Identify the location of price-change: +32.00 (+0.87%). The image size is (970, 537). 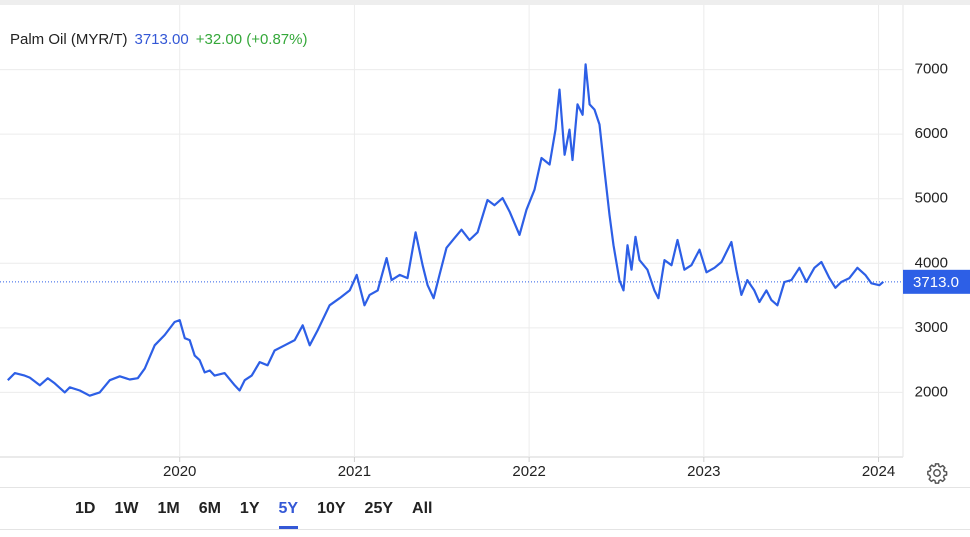
(251, 39).